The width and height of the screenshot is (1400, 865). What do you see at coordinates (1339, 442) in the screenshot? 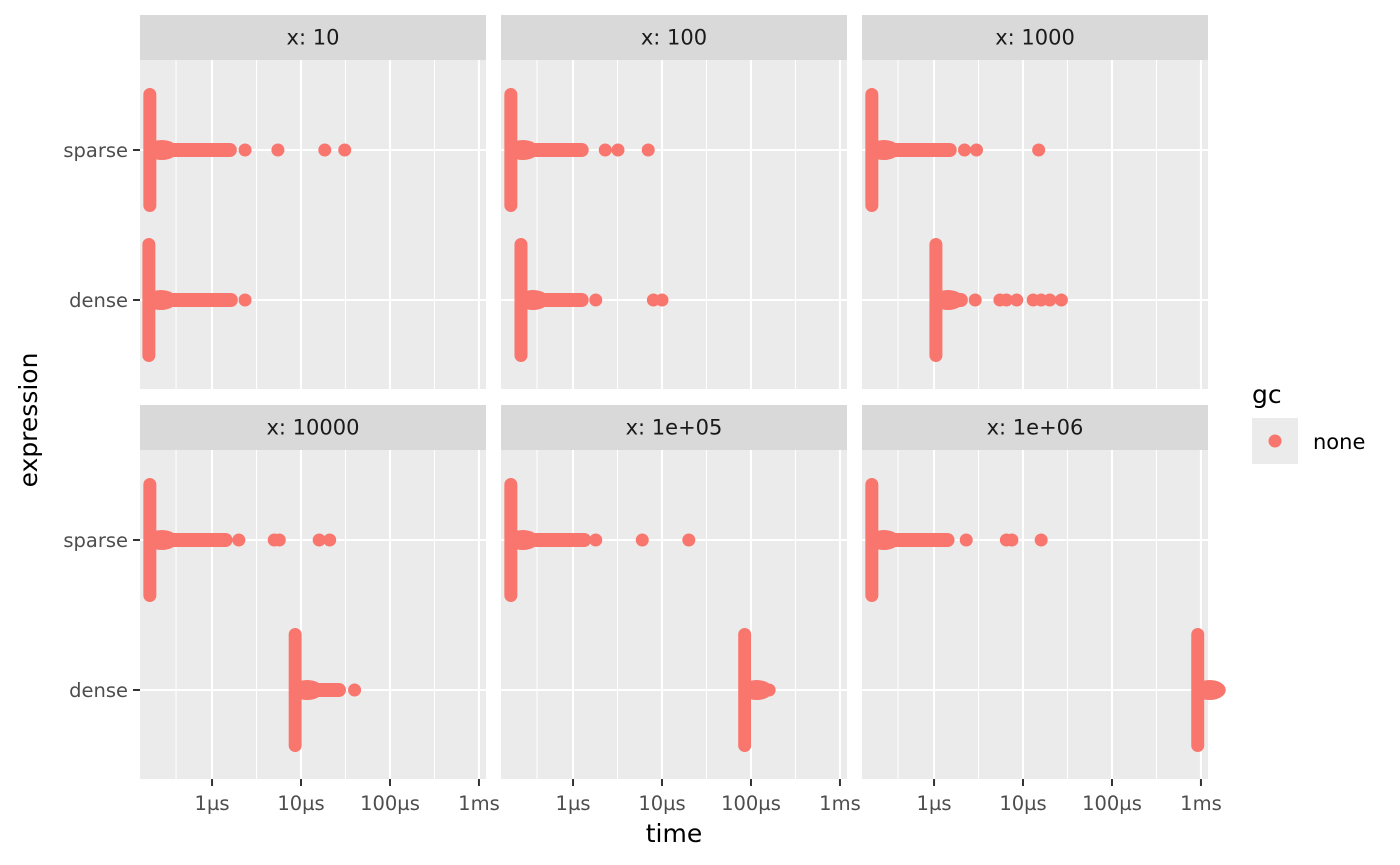
I see `legend-label-none: none` at bounding box center [1339, 442].